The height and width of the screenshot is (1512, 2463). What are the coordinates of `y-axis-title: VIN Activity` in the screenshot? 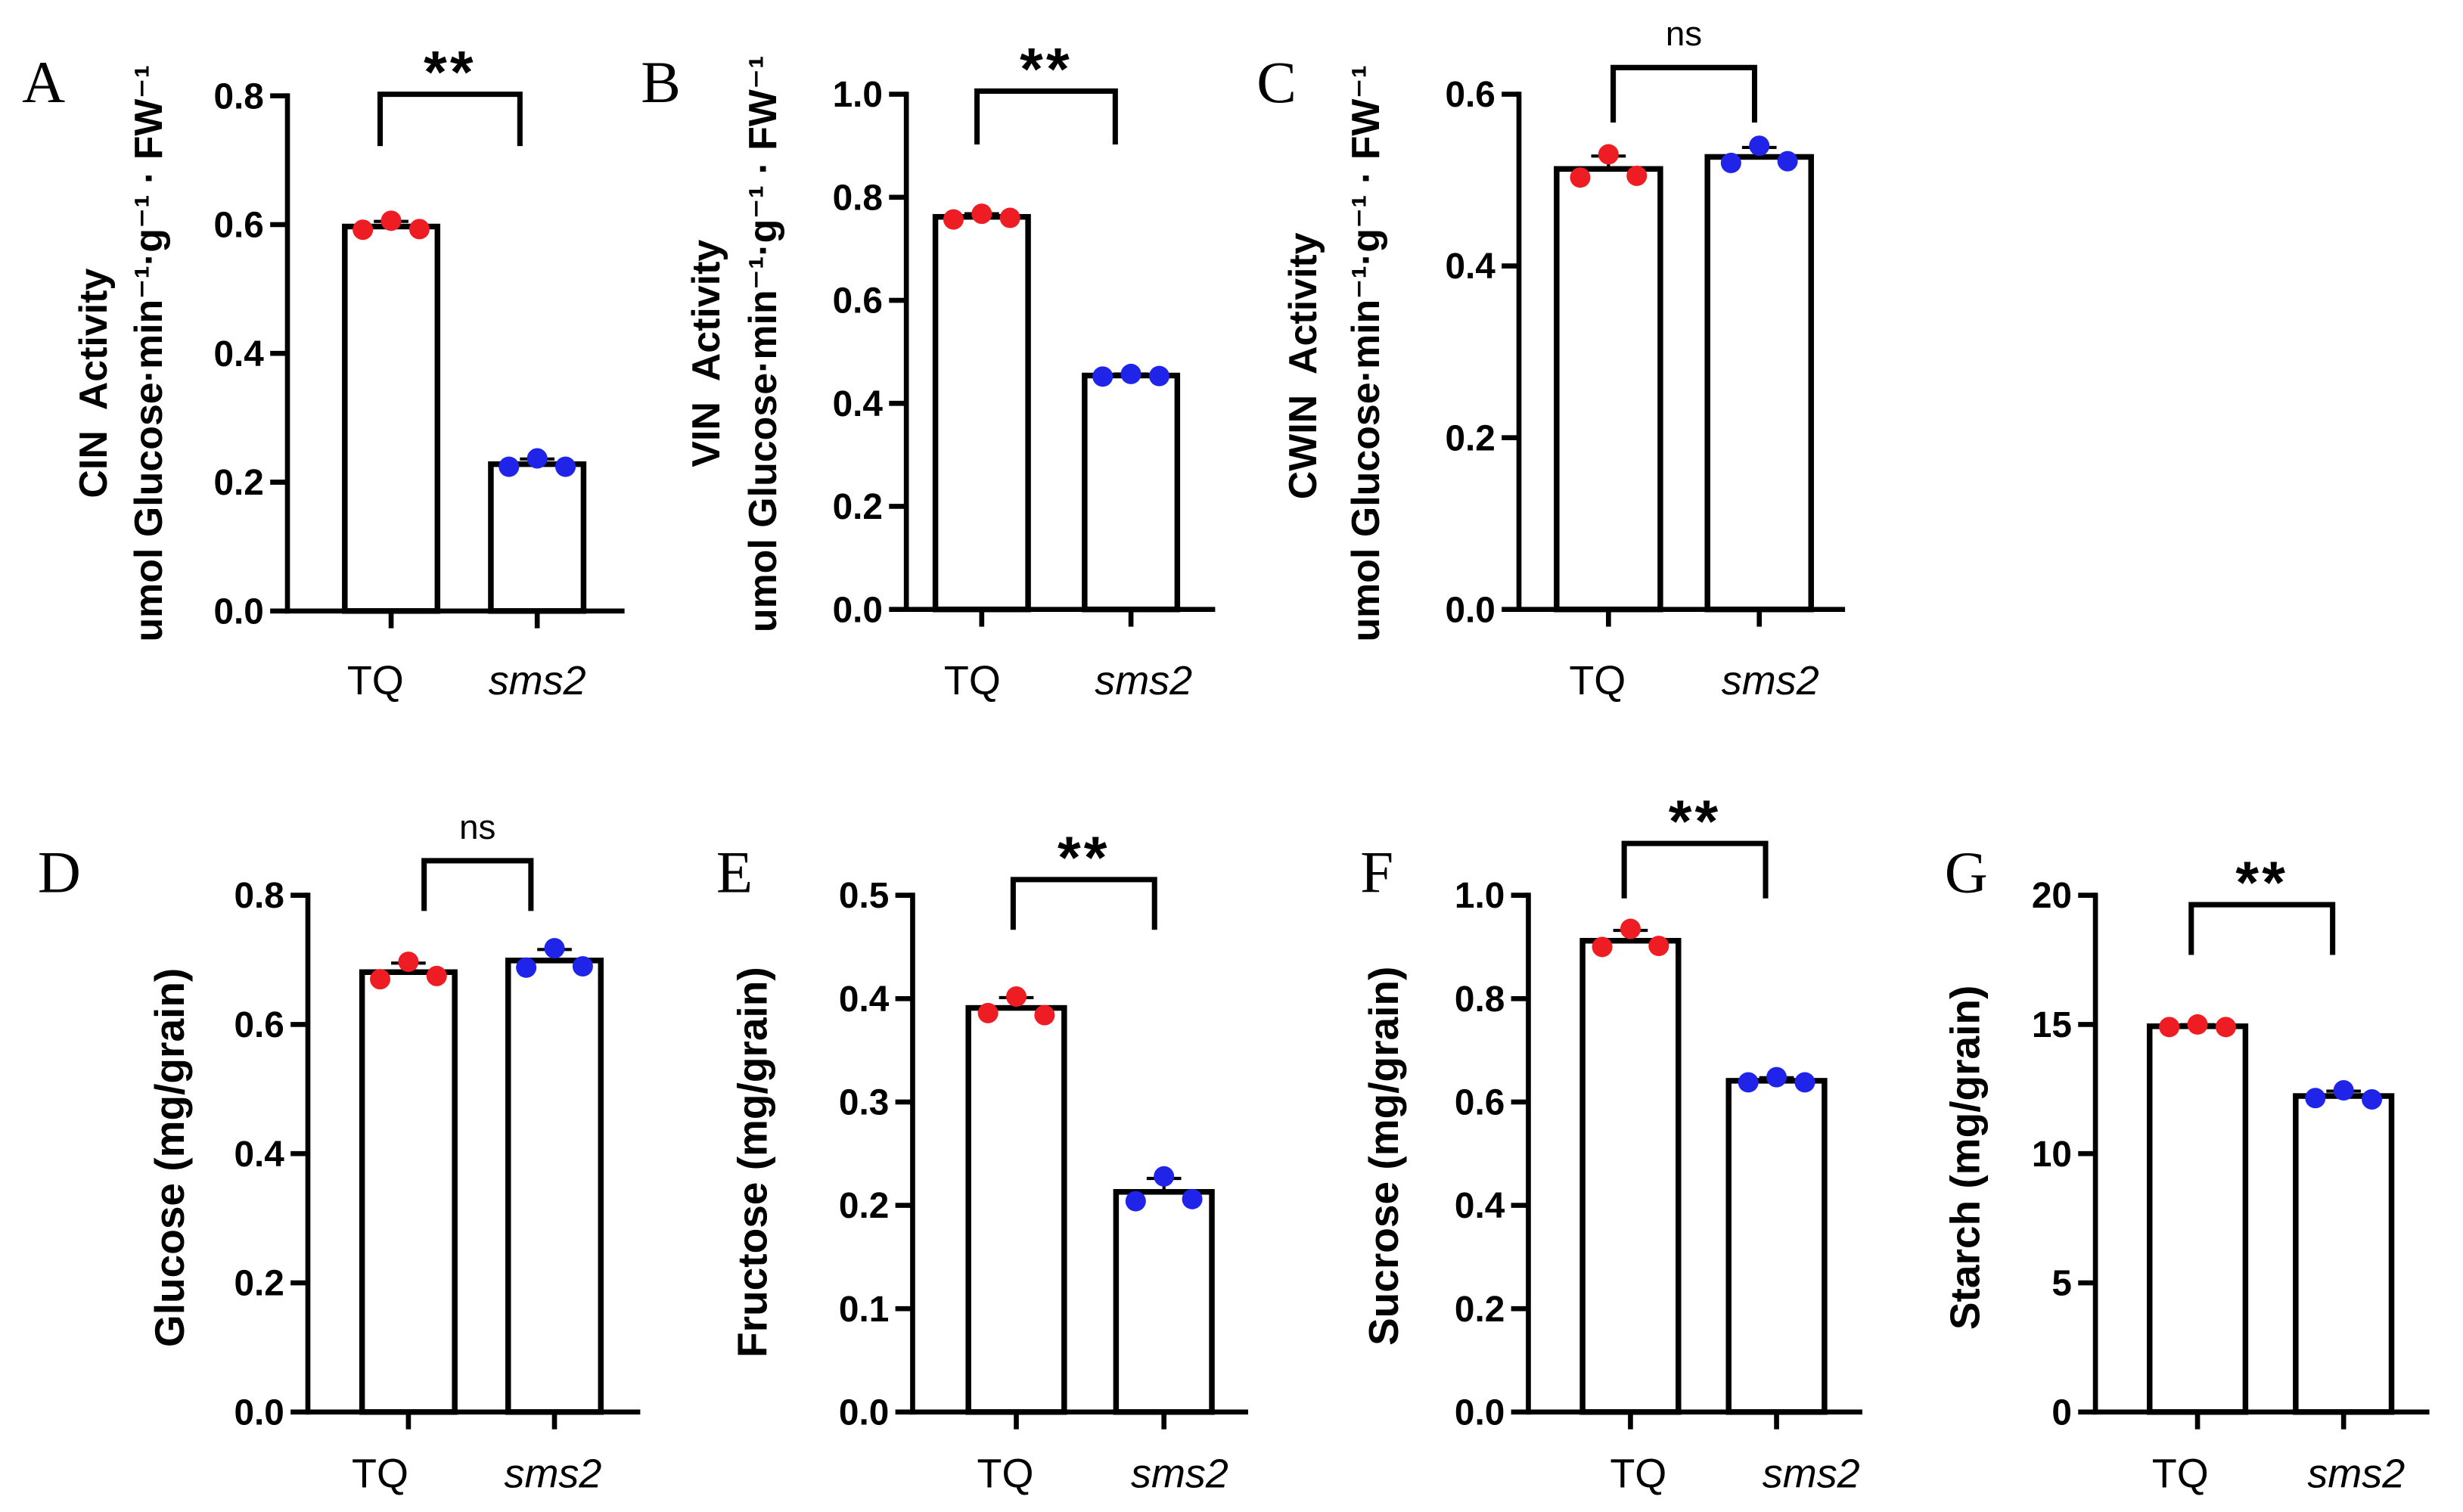 It's located at (706, 353).